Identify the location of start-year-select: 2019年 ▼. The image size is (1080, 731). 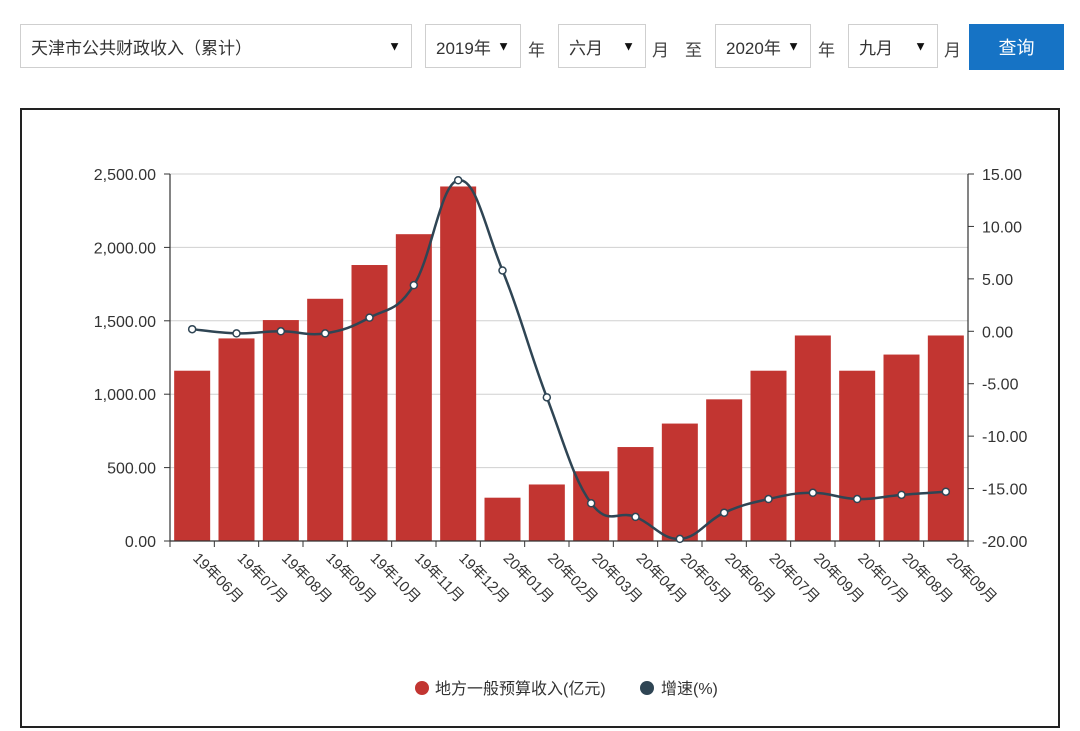
(473, 46).